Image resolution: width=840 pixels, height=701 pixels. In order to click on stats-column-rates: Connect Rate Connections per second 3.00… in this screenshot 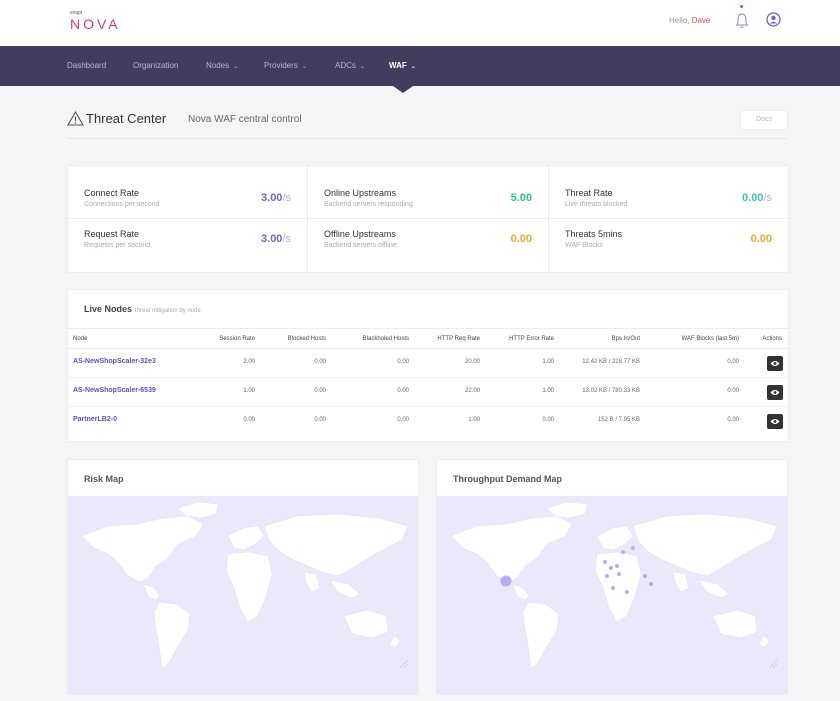, I will do `click(187, 219)`.